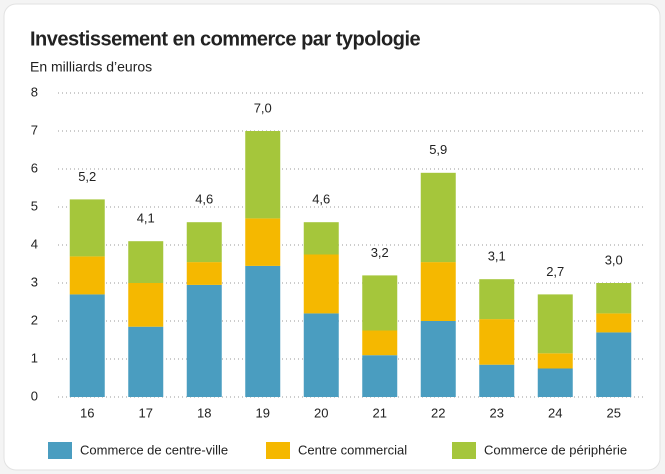 This screenshot has width=665, height=474. Describe the element at coordinates (154, 449) in the screenshot. I see `legend-label: Commerce de centre-ville` at that location.